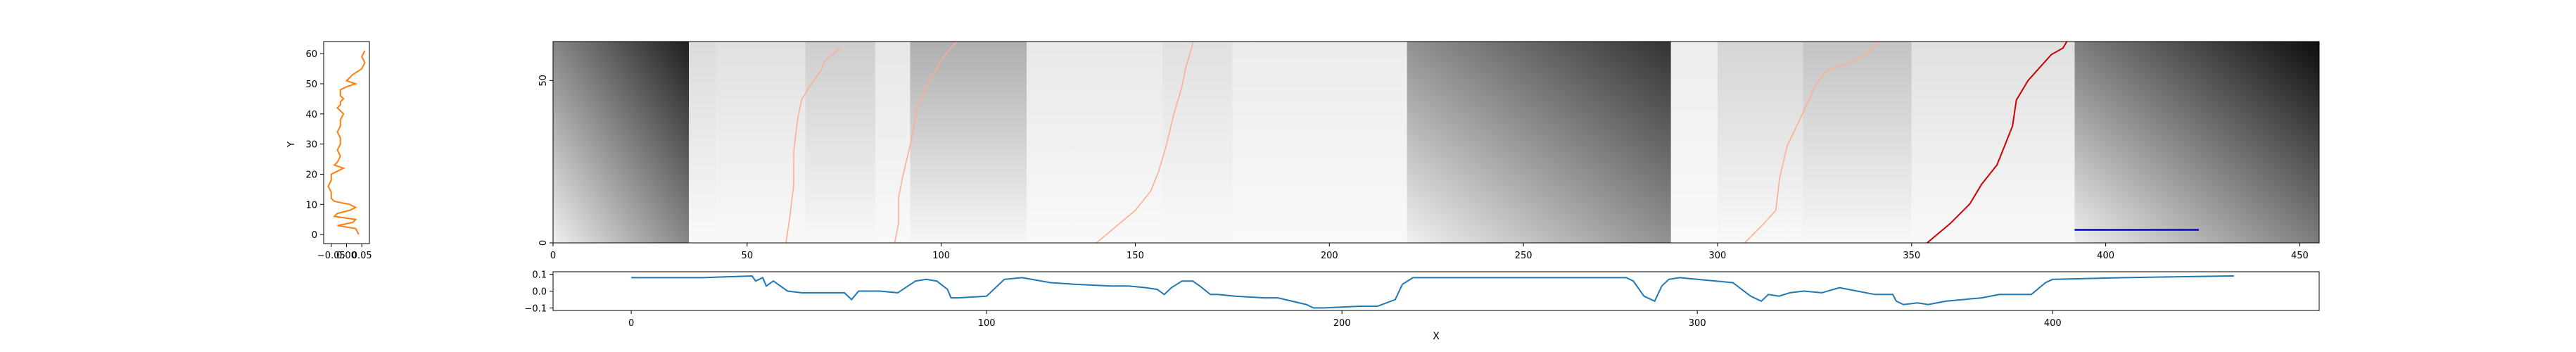  What do you see at coordinates (941, 256) in the screenshot?
I see `main-x-tick-label: 100` at bounding box center [941, 256].